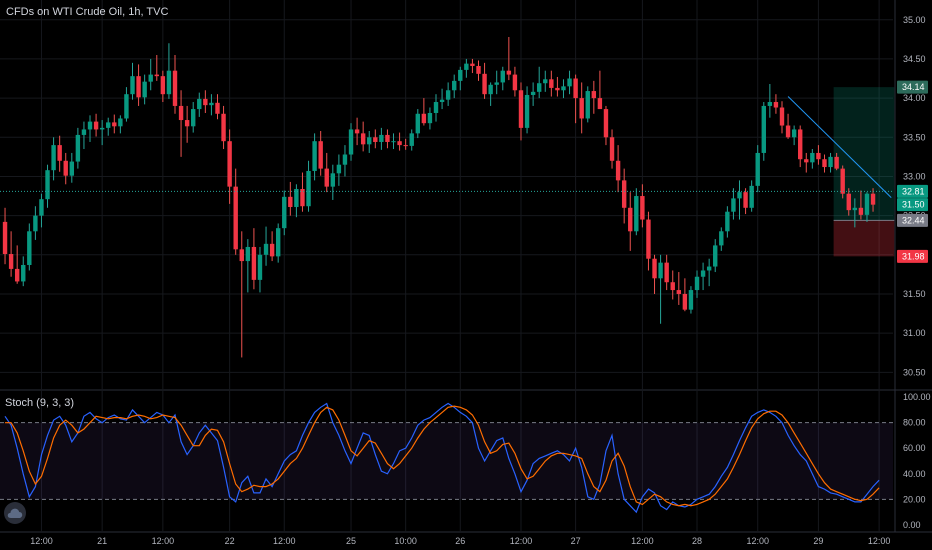 The height and width of the screenshot is (550, 932). I want to click on price-tag-label: 32.44, so click(913, 220).